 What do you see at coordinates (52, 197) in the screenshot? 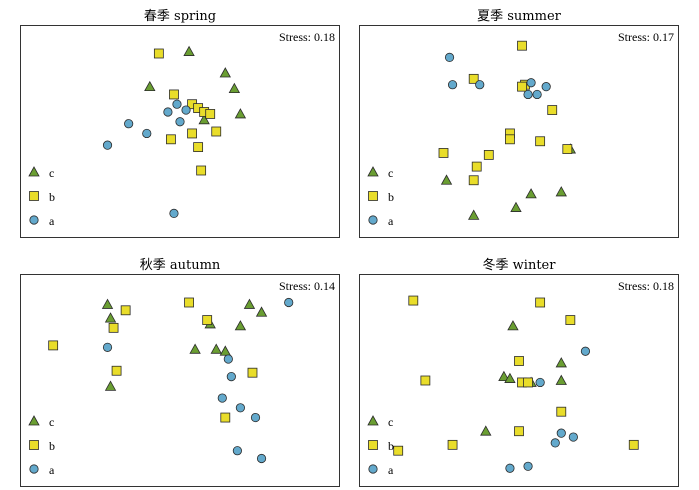
I see `legend-label: b` at bounding box center [52, 197].